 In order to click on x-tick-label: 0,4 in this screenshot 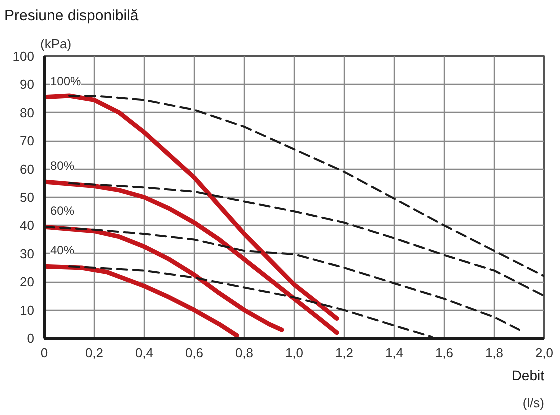, I will do `click(144, 353)`.